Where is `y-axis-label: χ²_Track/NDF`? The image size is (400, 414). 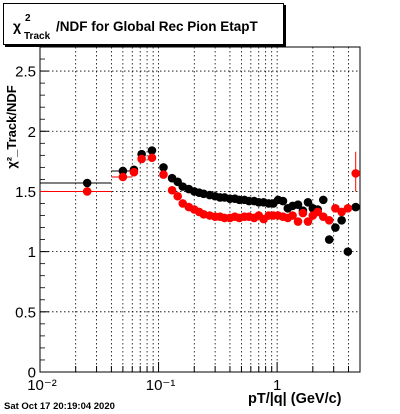
y-axis-label: χ²_Track/NDF is located at coordinates (11, 126).